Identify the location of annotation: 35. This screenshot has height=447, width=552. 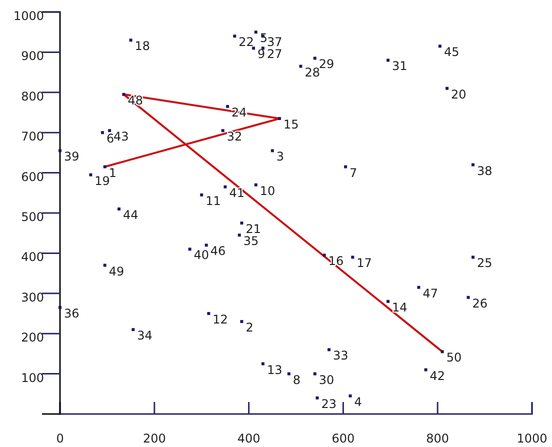
(251, 241).